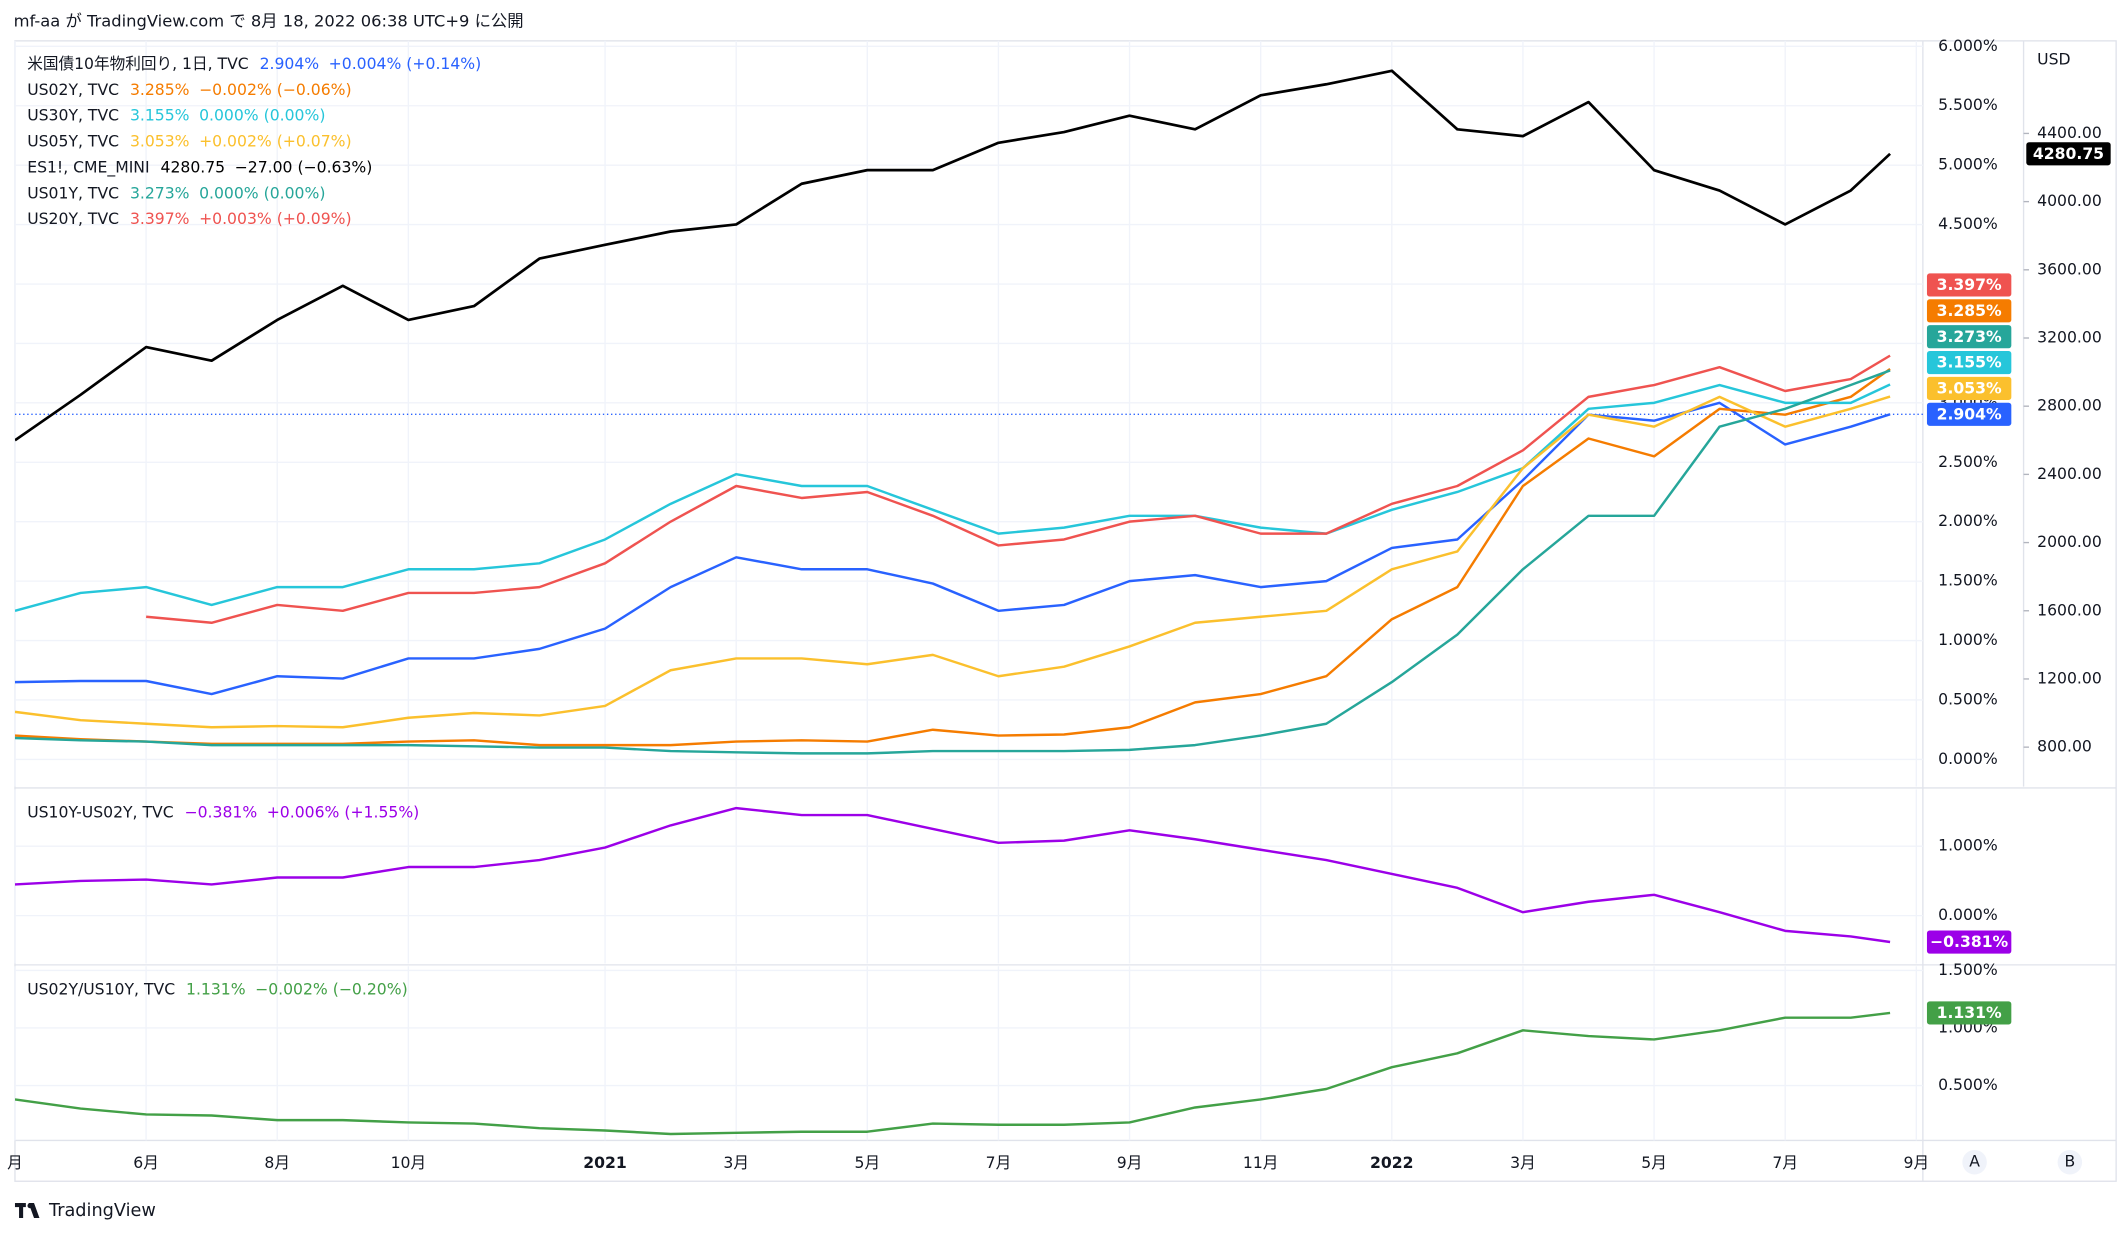  I want to click on y2-axis-label: USD, so click(2053, 58).